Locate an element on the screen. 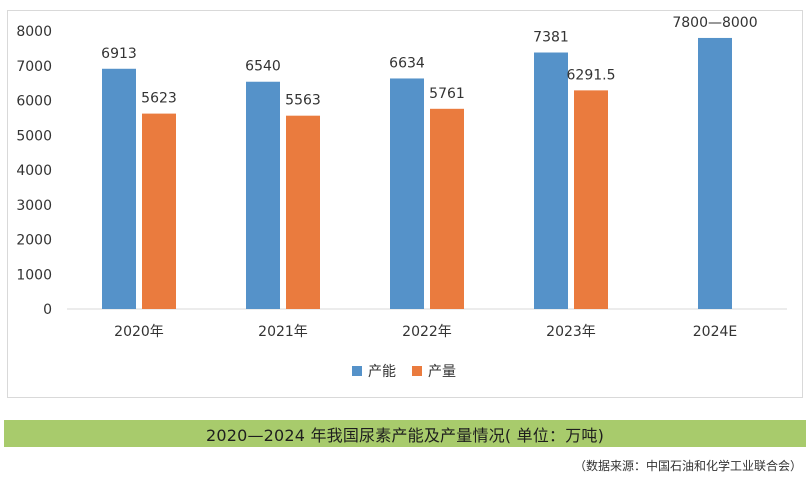 This screenshot has width=810, height=479. data-label: 7800—8000 is located at coordinates (714, 23).